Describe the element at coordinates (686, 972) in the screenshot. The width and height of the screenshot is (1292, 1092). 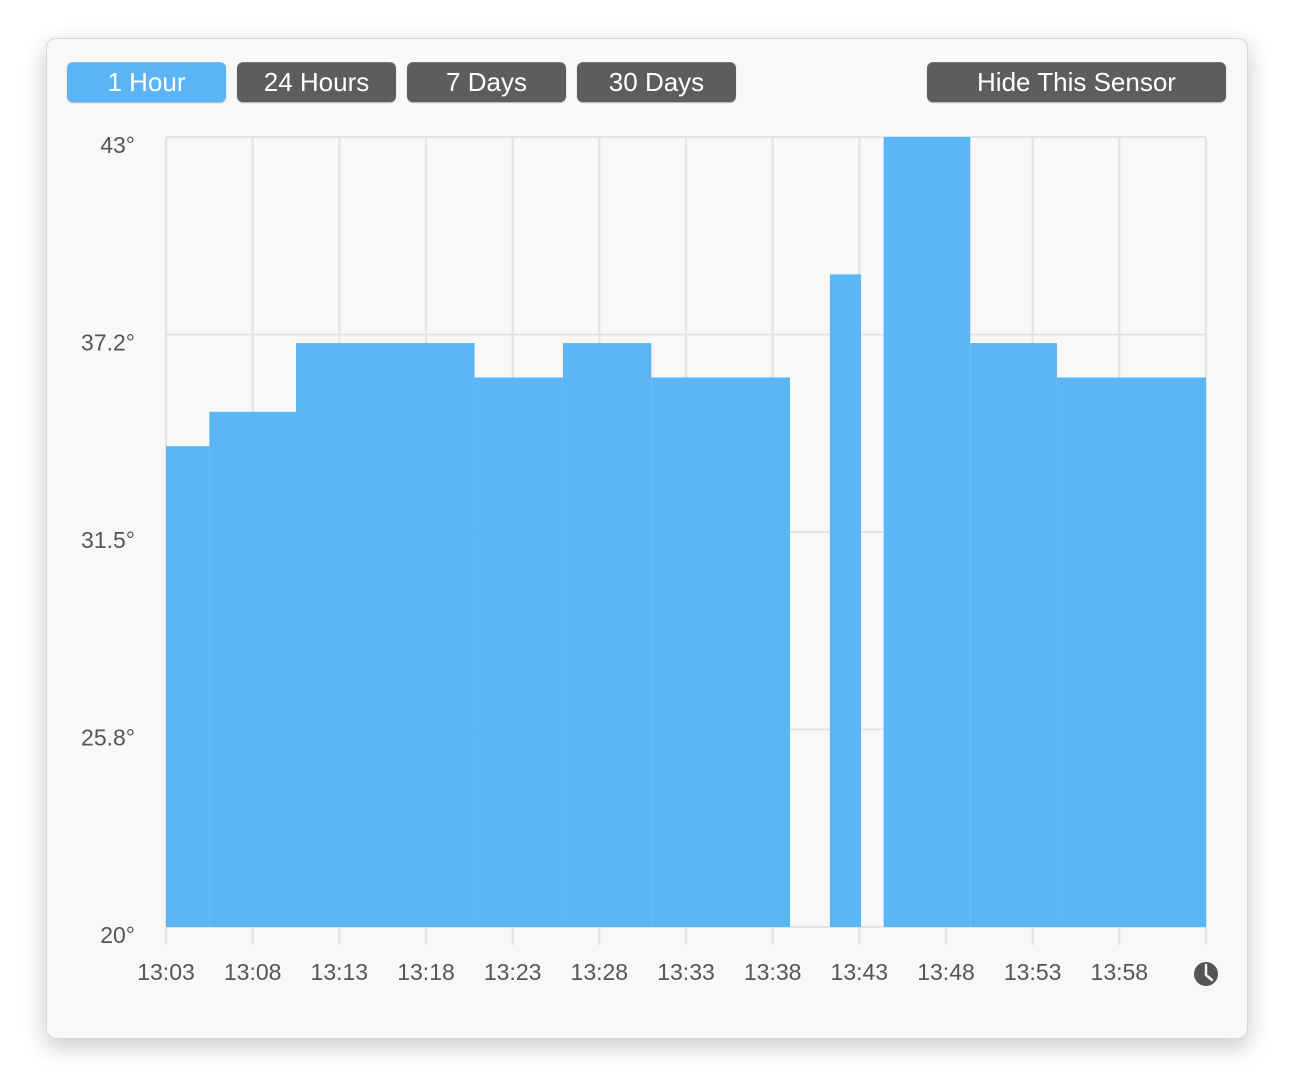
I see `x-tick-label: 13:33` at that location.